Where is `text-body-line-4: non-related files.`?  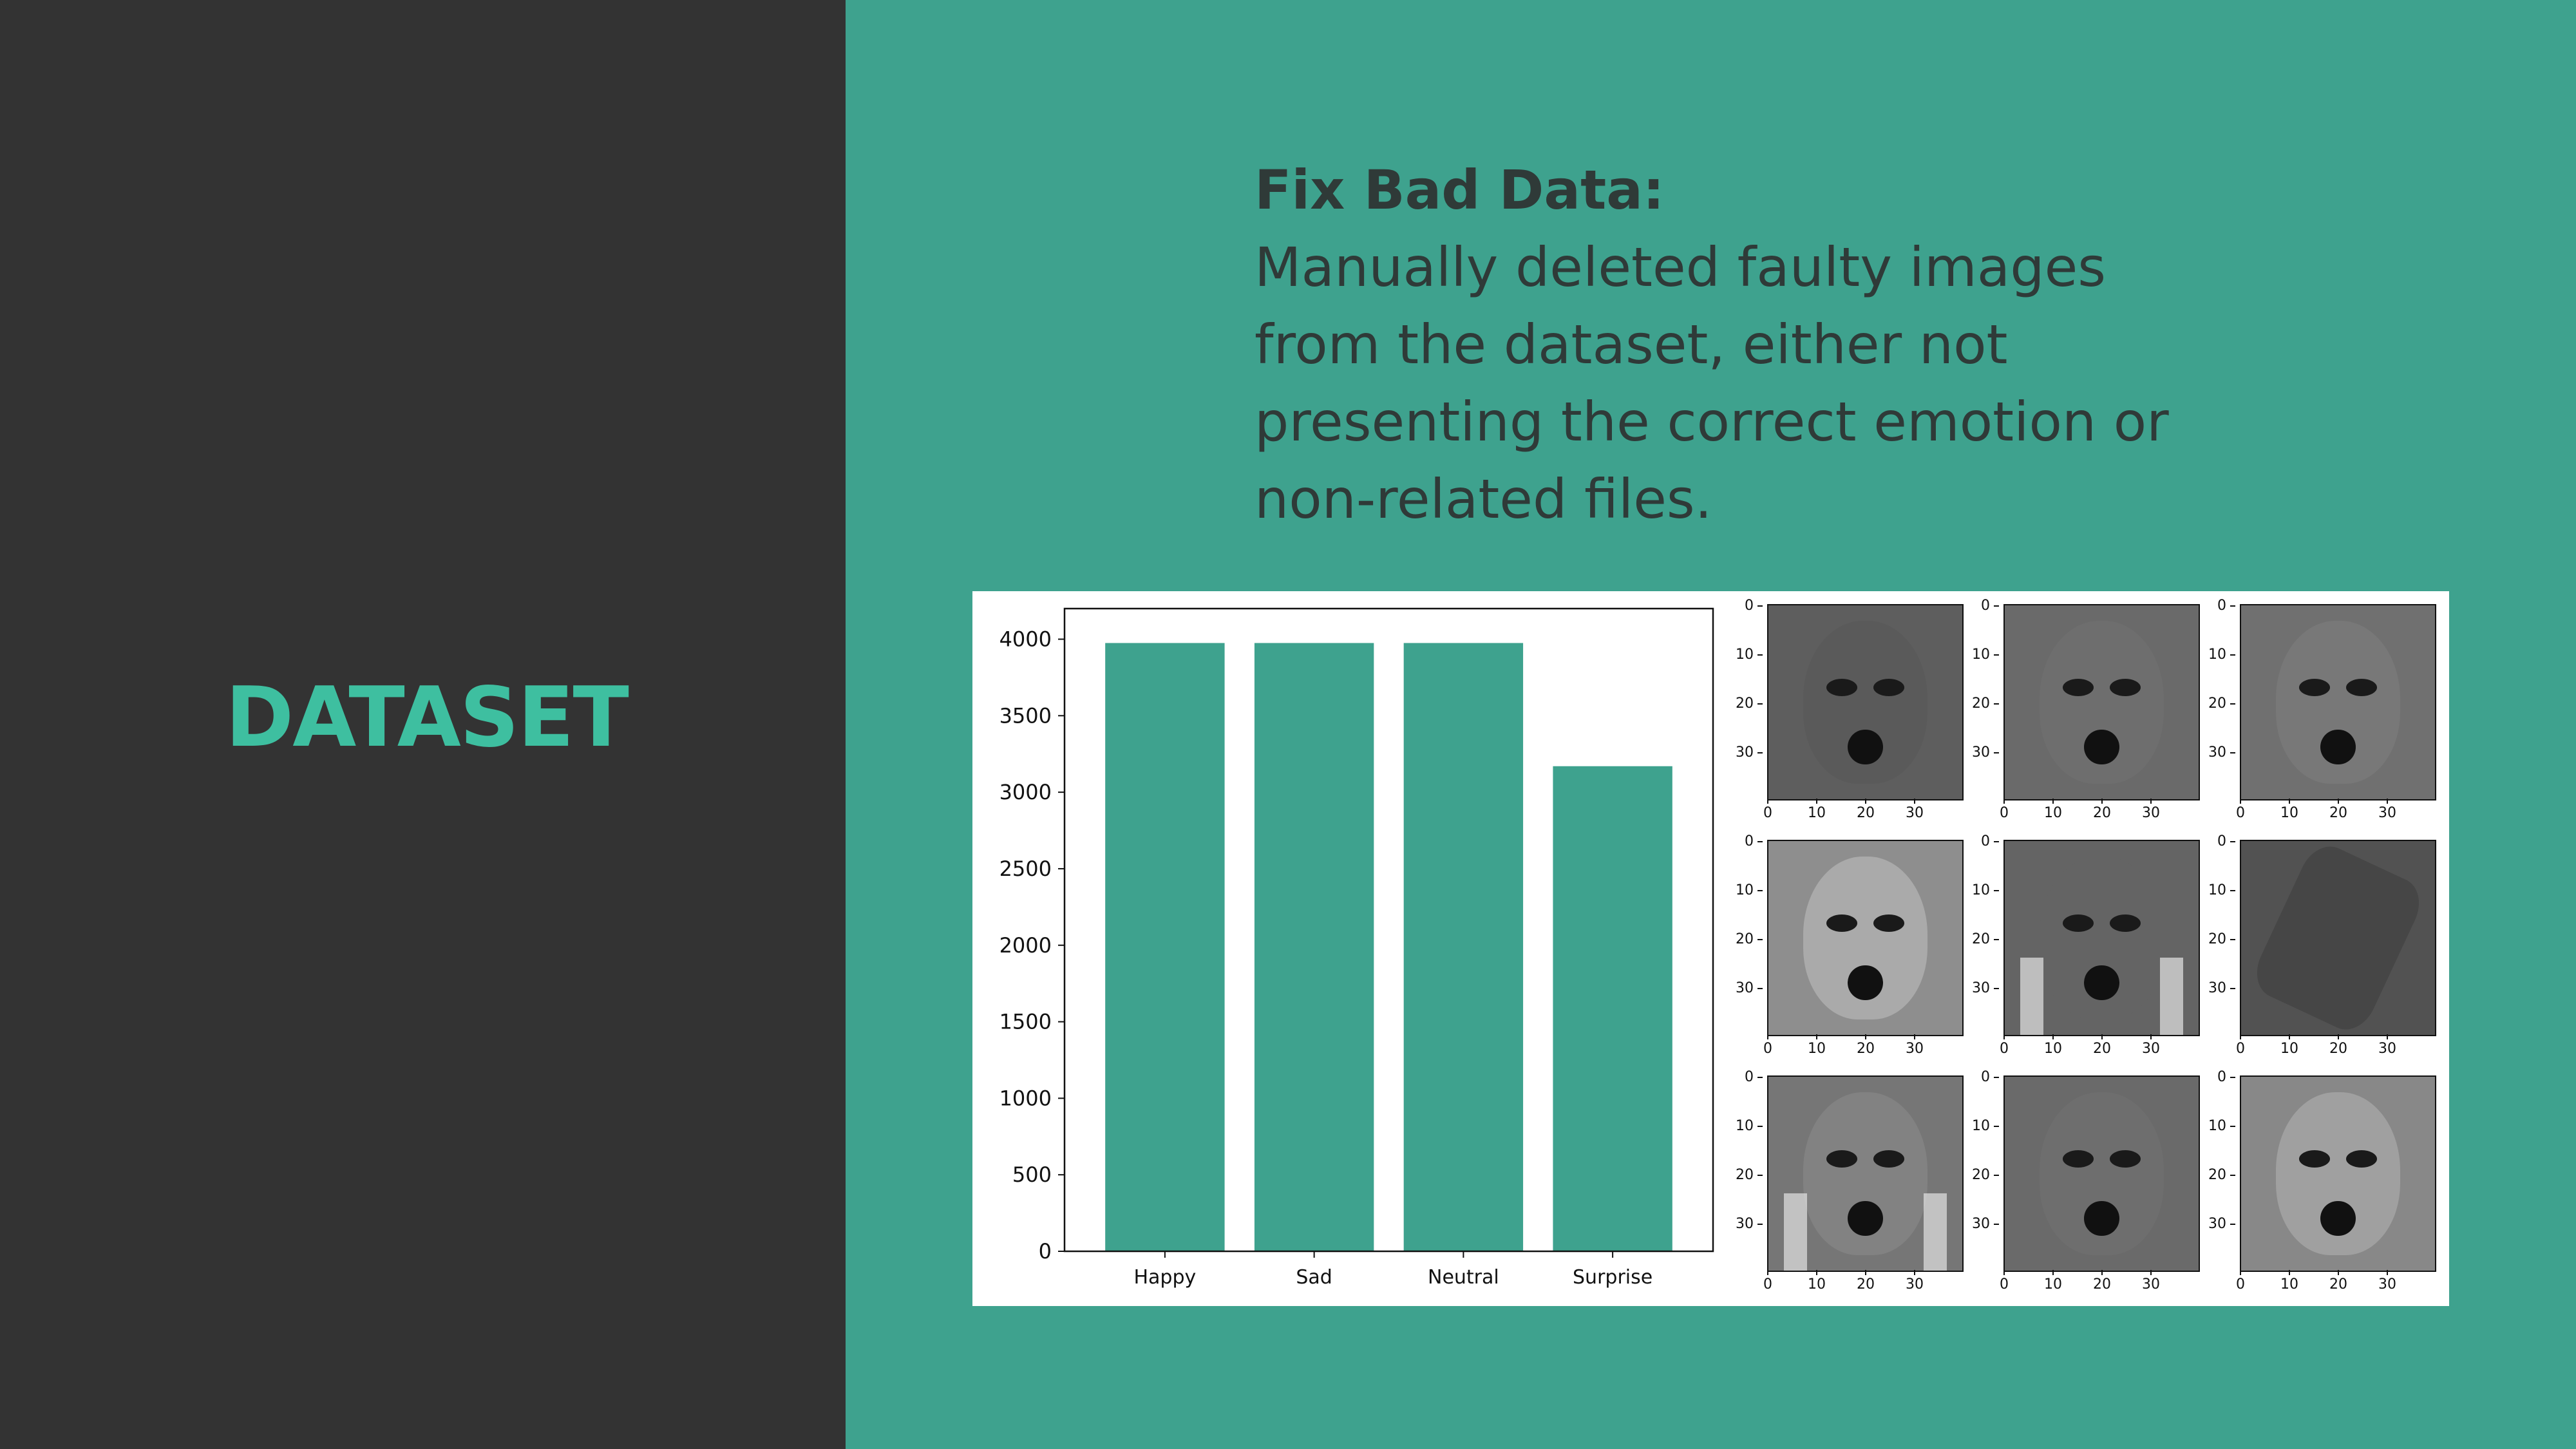
text-body-line-4: non-related files. is located at coordinates (1483, 499).